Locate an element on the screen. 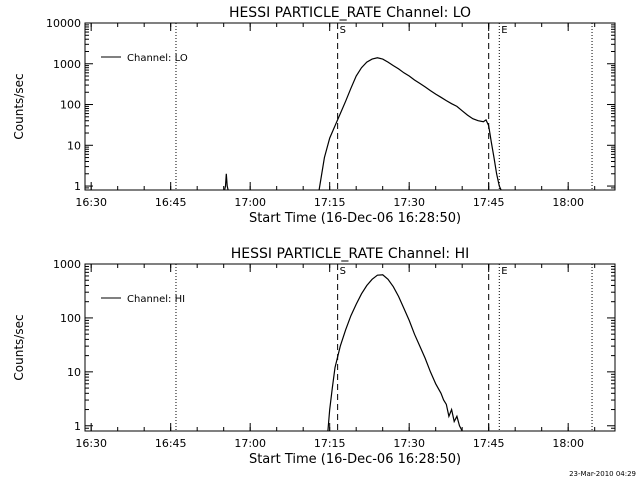  y-tick-label: 10000 is located at coordinates (63, 23).